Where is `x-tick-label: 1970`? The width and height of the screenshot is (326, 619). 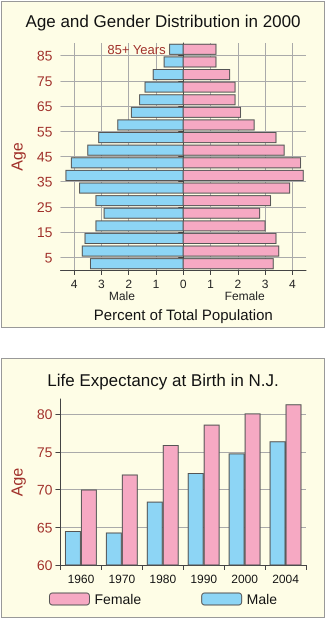
x-tick-label: 1970 is located at coordinates (122, 579).